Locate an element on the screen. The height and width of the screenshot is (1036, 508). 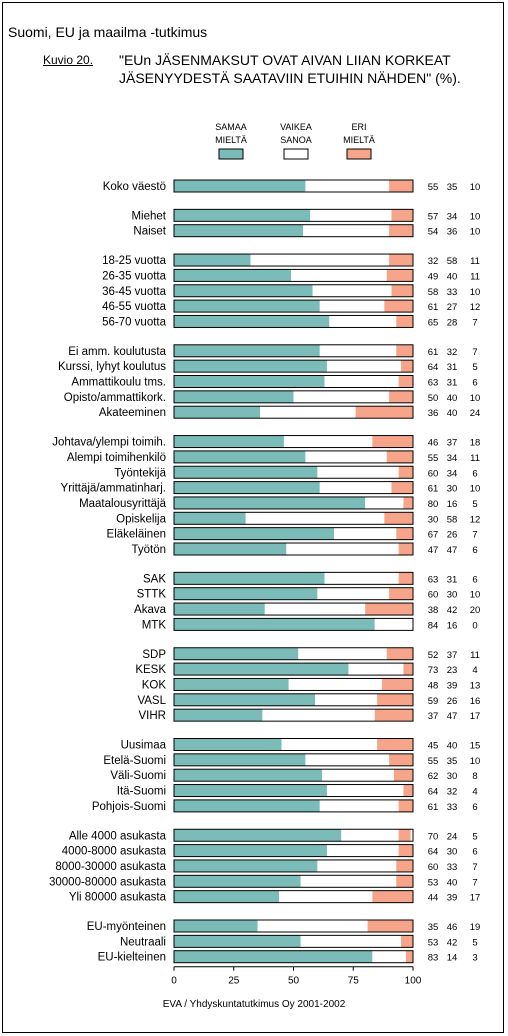
value-label: 4 is located at coordinates (474, 670).